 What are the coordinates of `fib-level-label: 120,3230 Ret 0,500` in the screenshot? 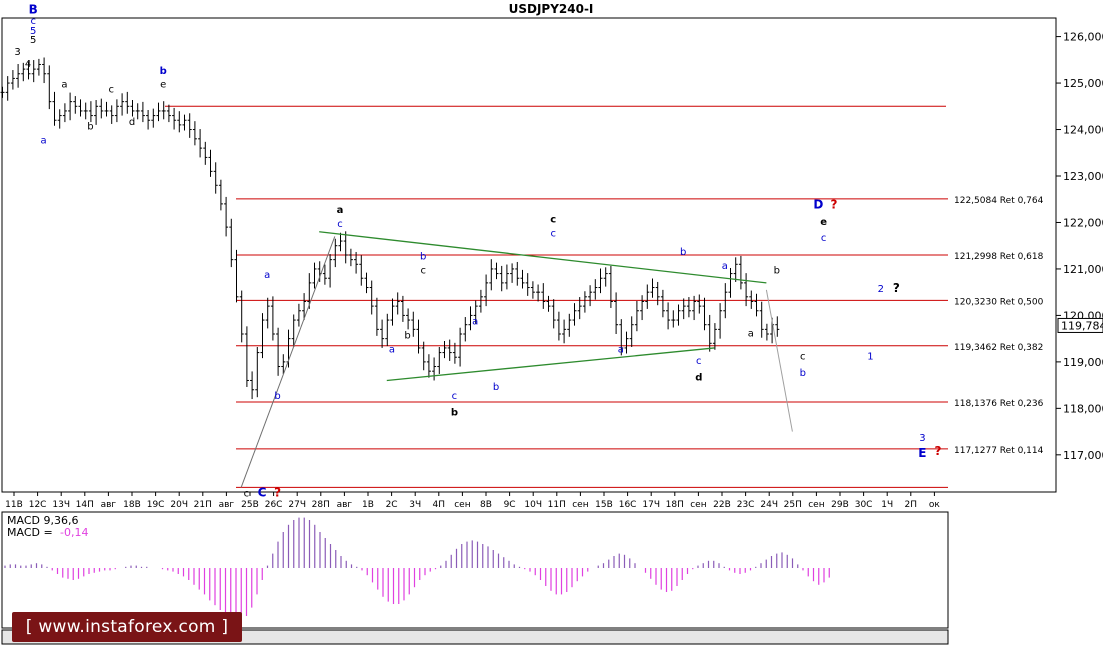 It's located at (999, 302).